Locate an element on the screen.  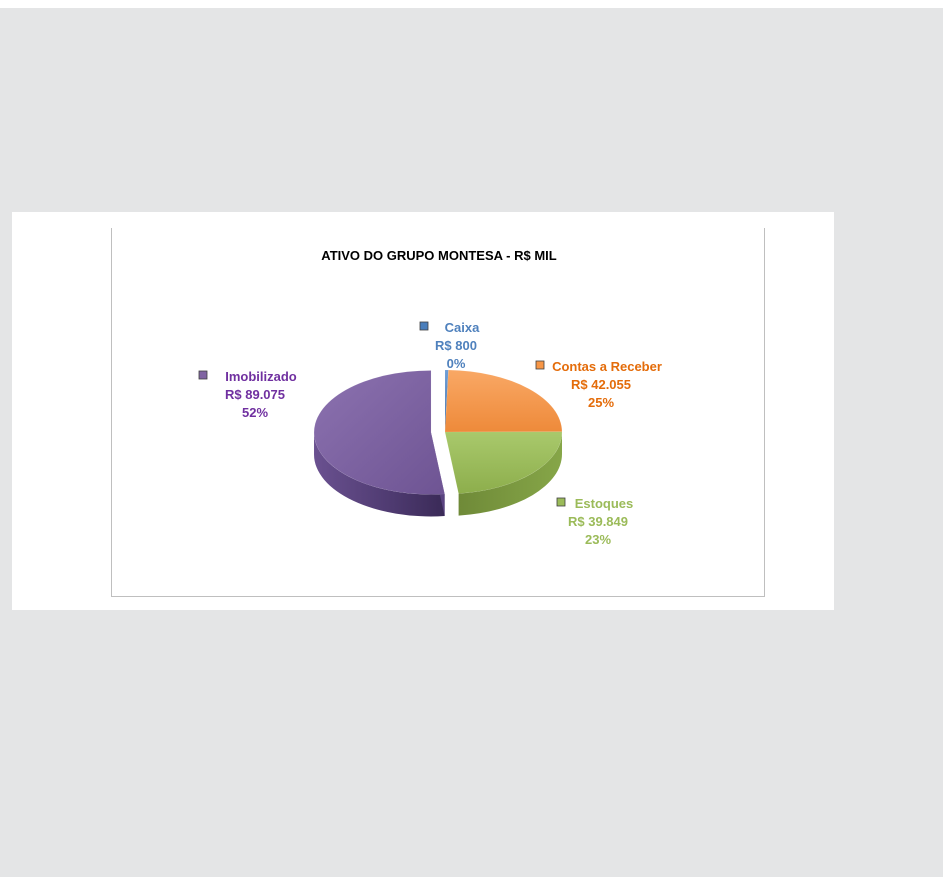
pie-slice-caixa is located at coordinates (446, 401).